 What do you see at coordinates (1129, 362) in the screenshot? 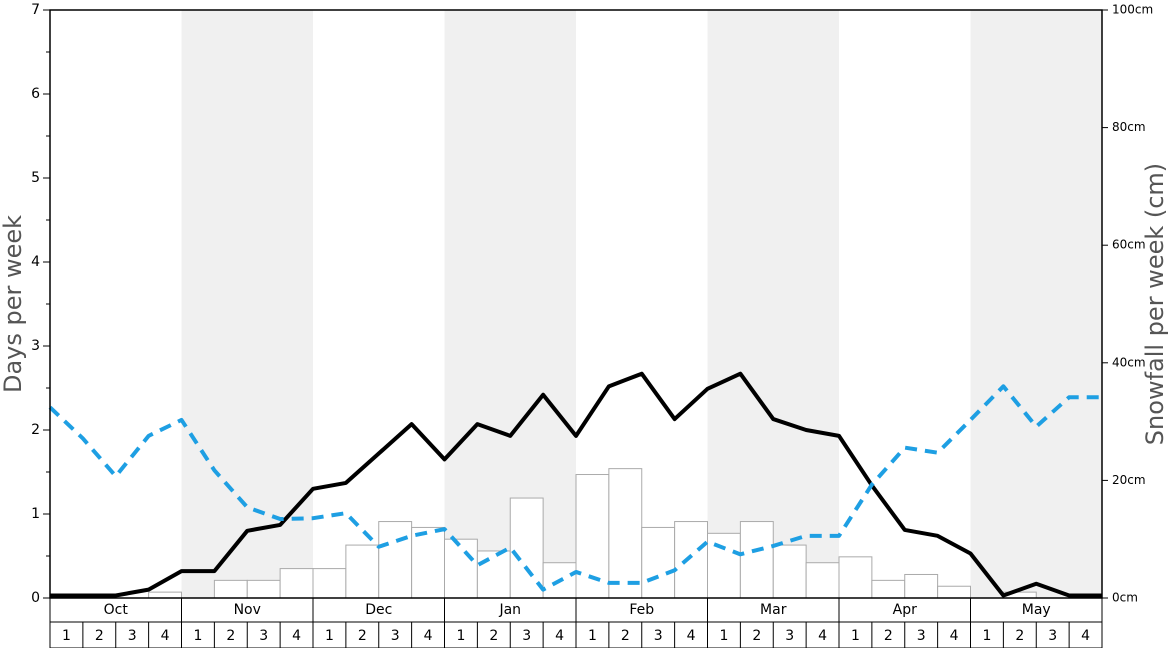
I see `y2-tick-label: 40cm` at bounding box center [1129, 362].